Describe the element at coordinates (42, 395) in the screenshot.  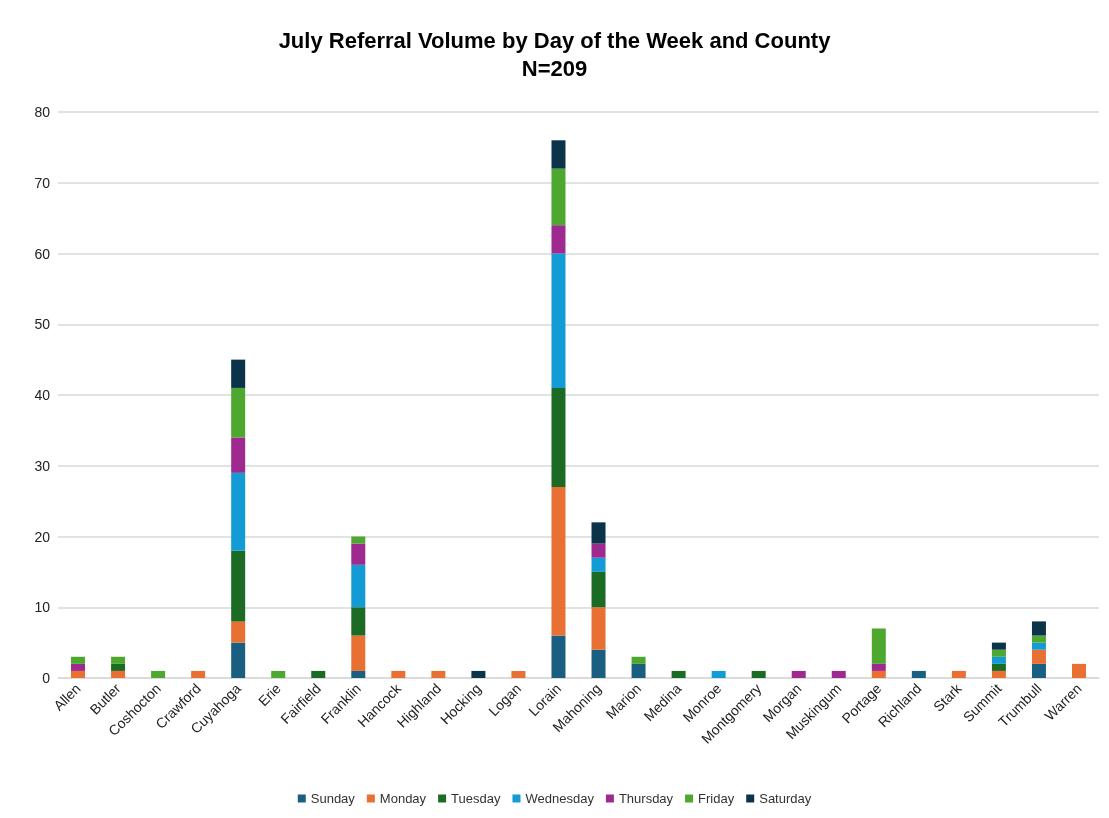
I see `y-tick-label: 40` at that location.